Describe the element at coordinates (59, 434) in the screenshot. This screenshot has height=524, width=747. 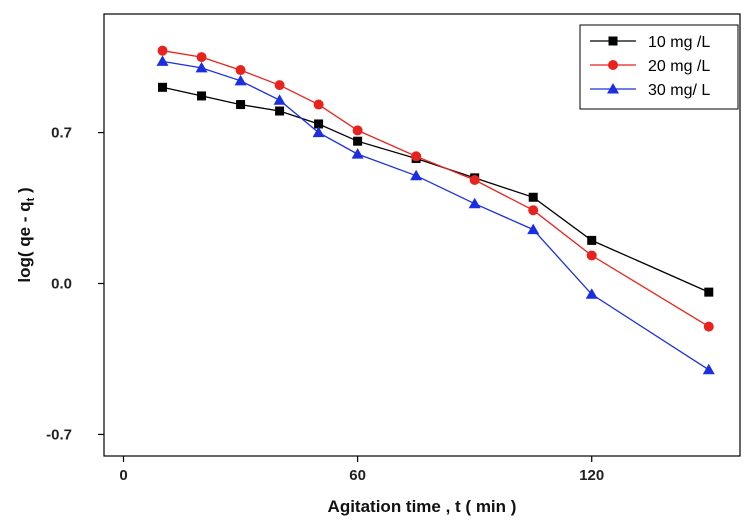
I see `y-tick-label: -0.7` at that location.